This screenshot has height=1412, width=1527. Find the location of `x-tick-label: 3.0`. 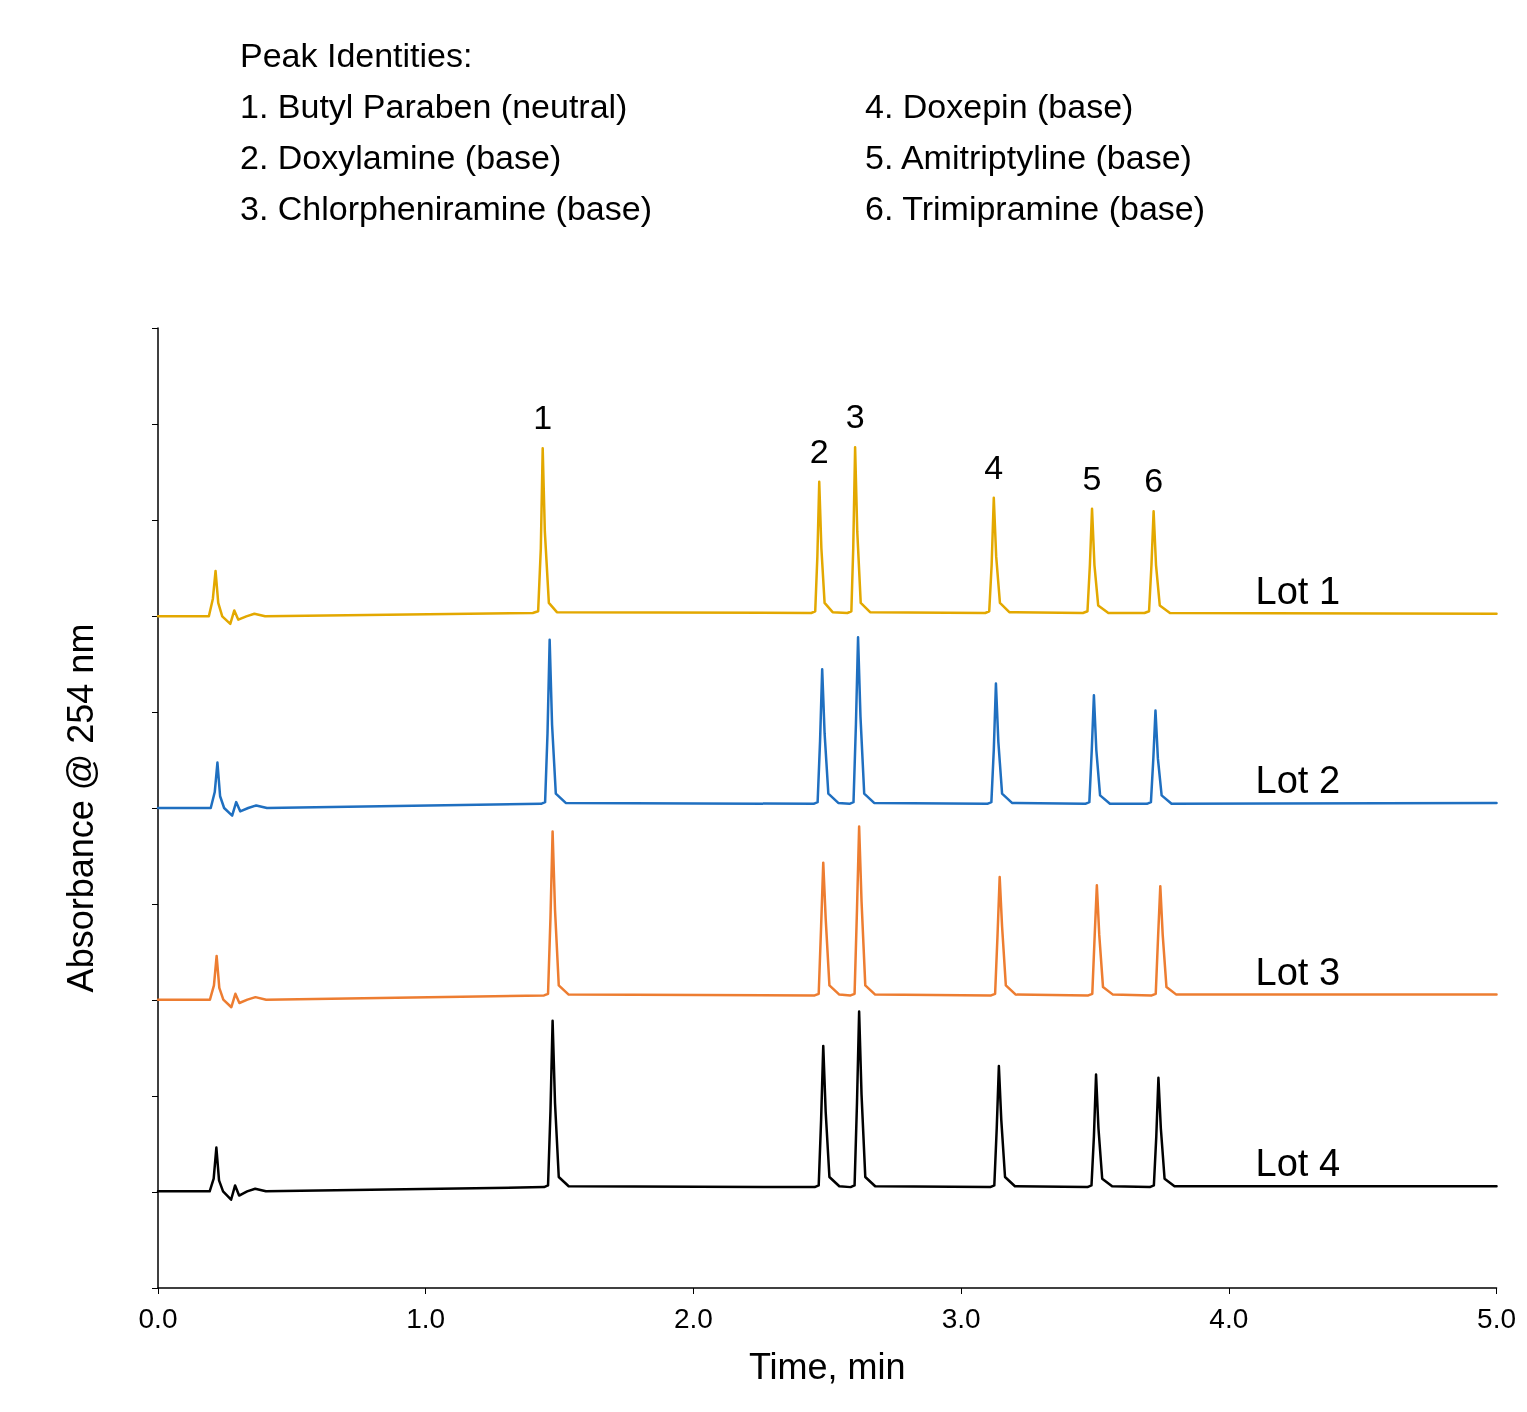

x-tick-label: 3.0 is located at coordinates (961, 1318).